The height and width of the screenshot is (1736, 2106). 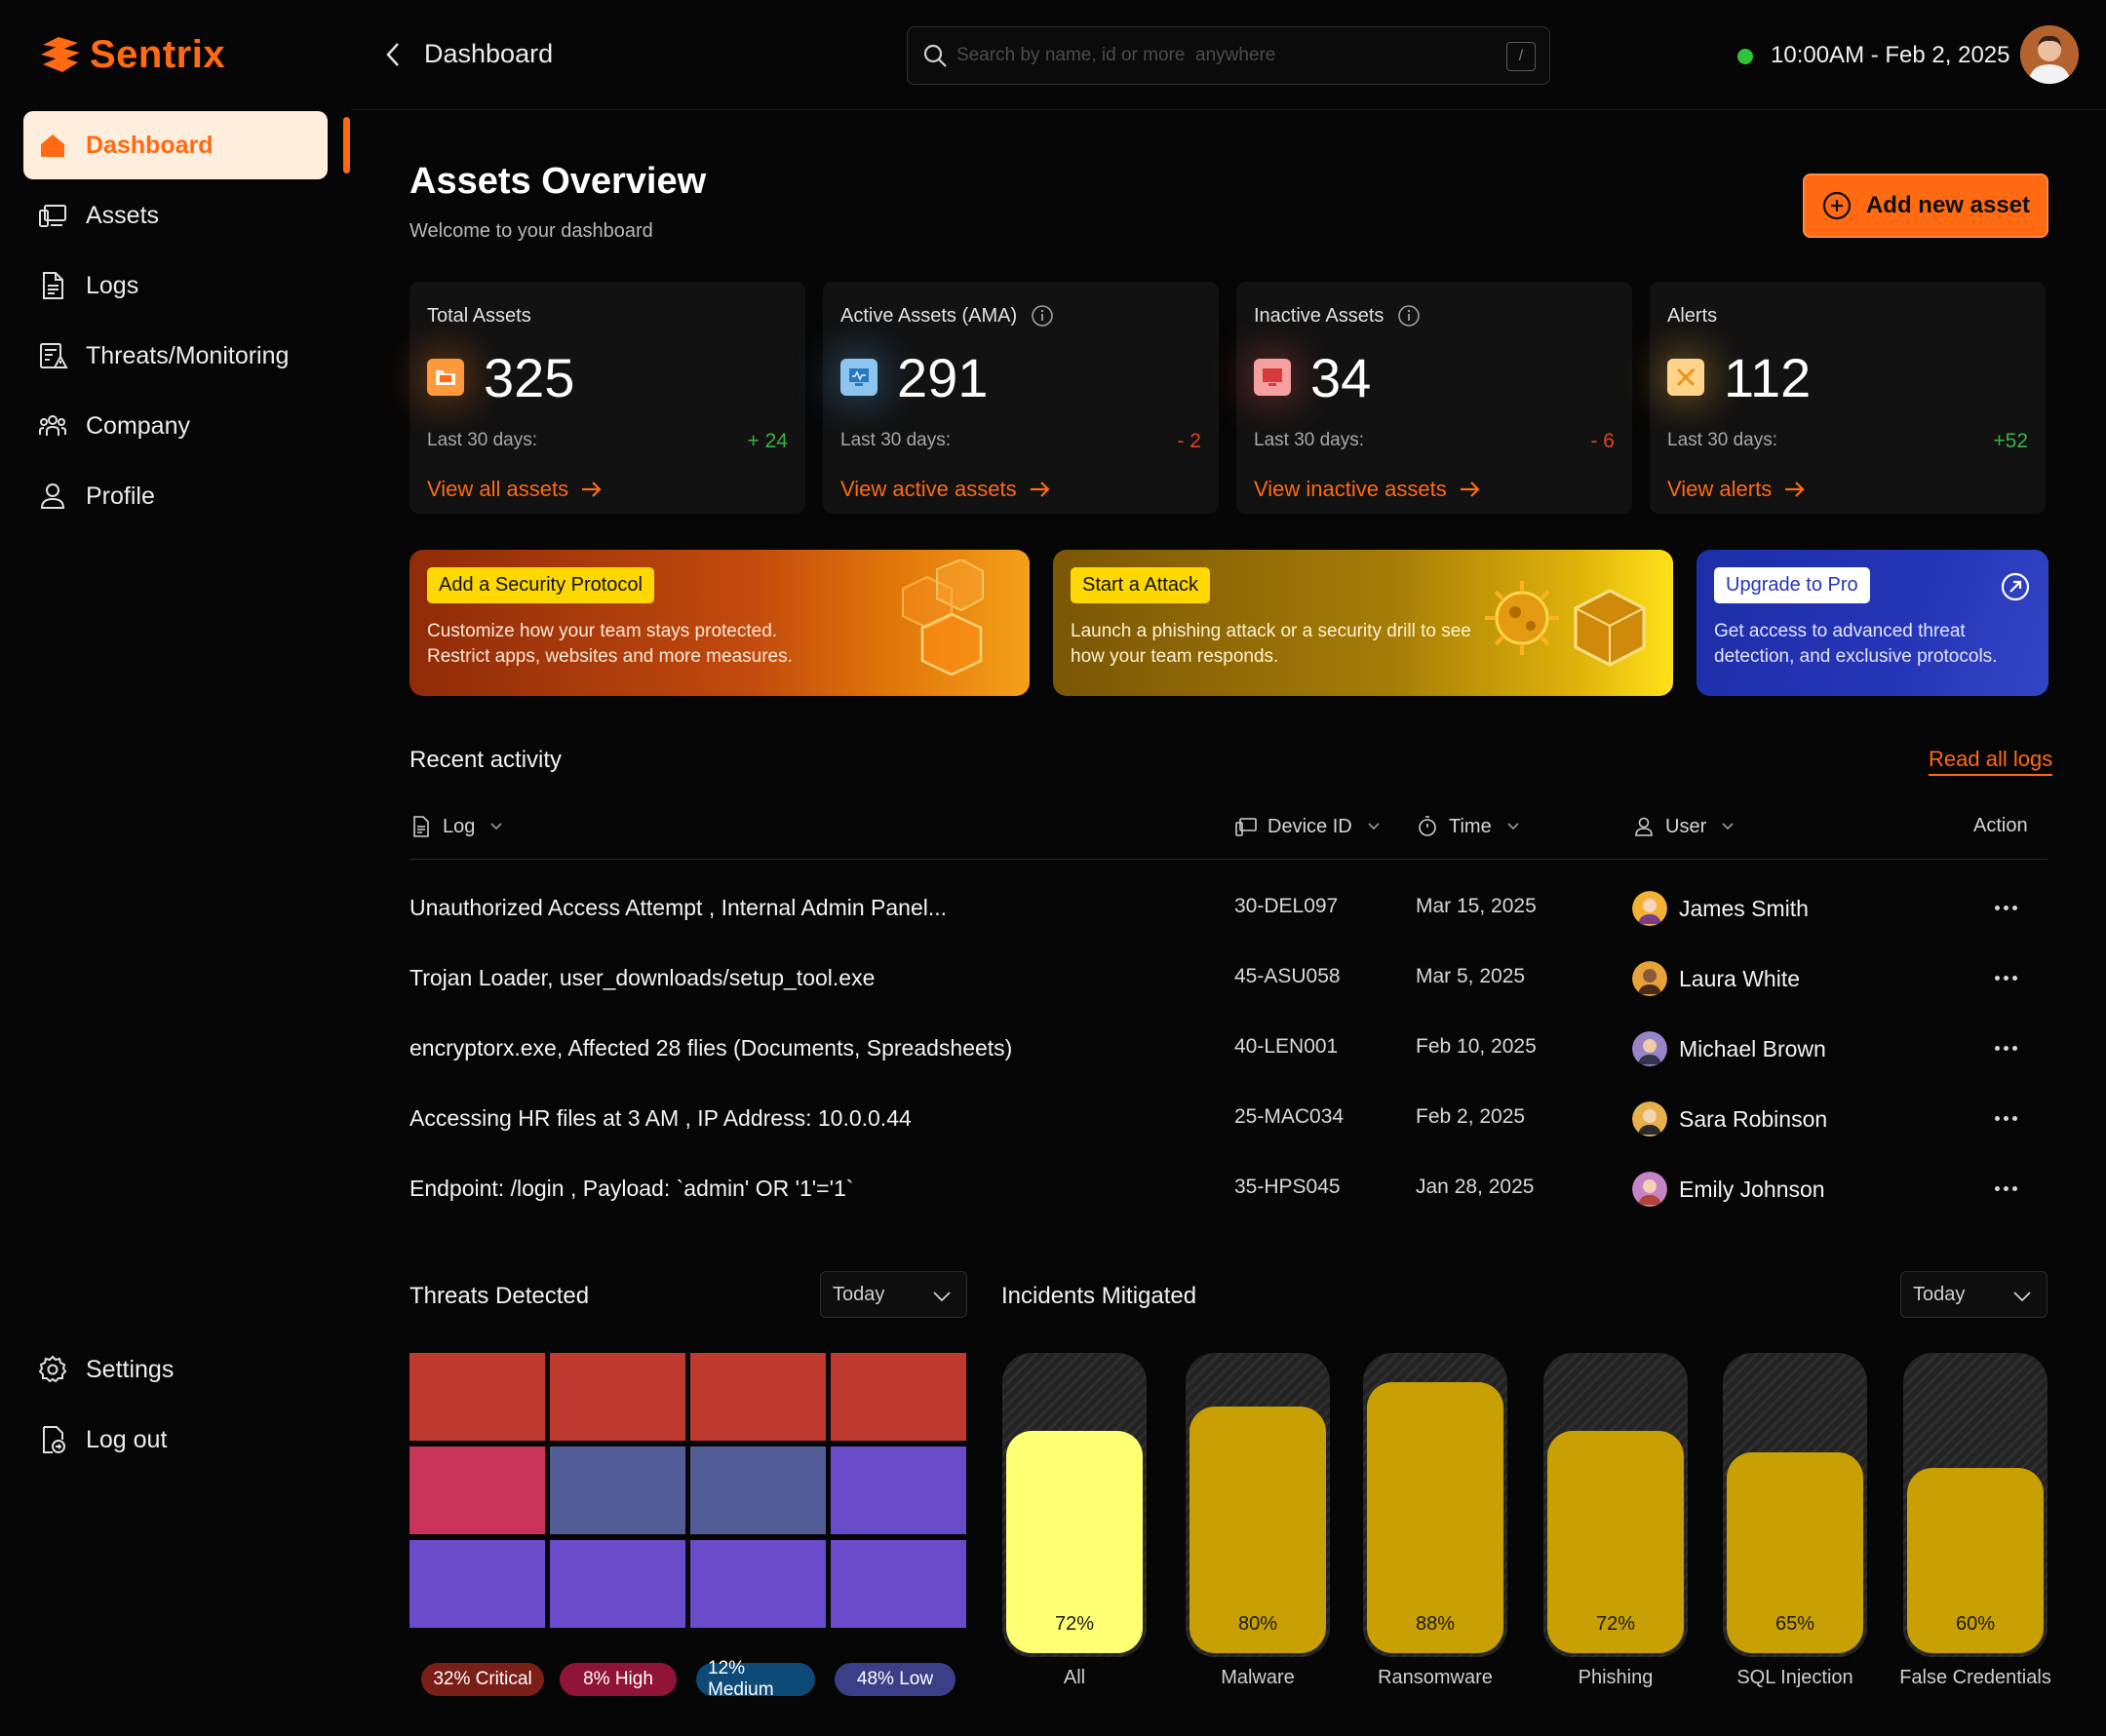 What do you see at coordinates (607, 489) in the screenshot?
I see `view-all-assets-link: View all assets` at bounding box center [607, 489].